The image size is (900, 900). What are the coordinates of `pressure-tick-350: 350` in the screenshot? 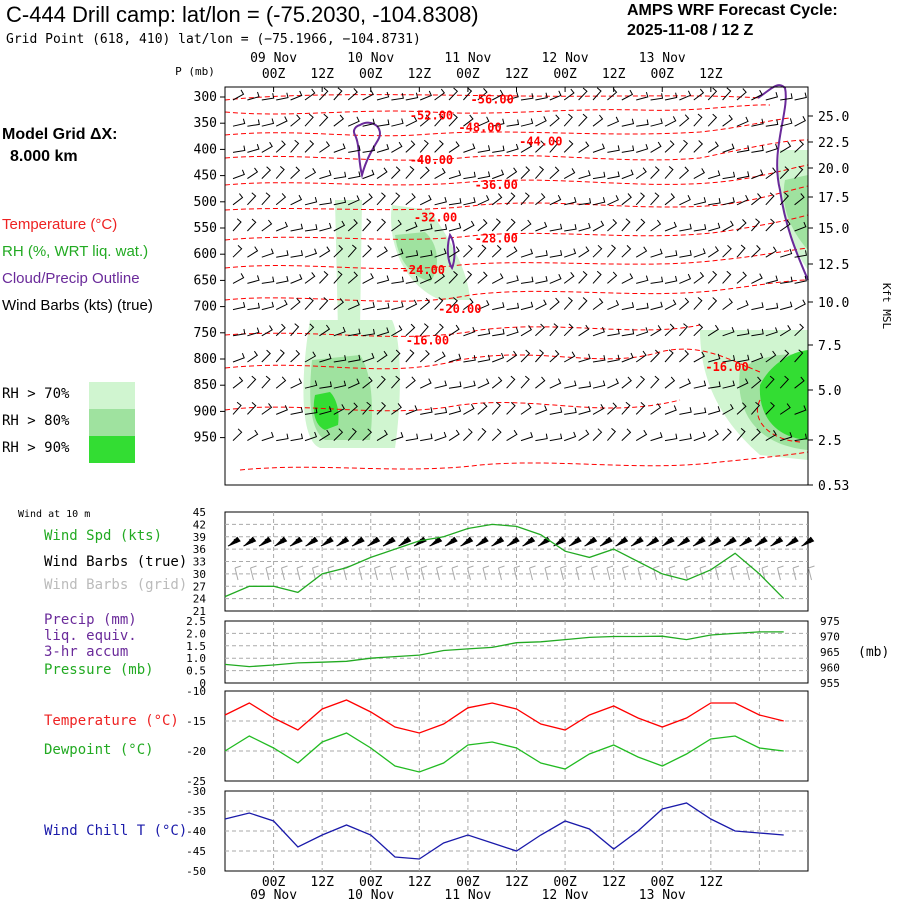 It's located at (205, 123).